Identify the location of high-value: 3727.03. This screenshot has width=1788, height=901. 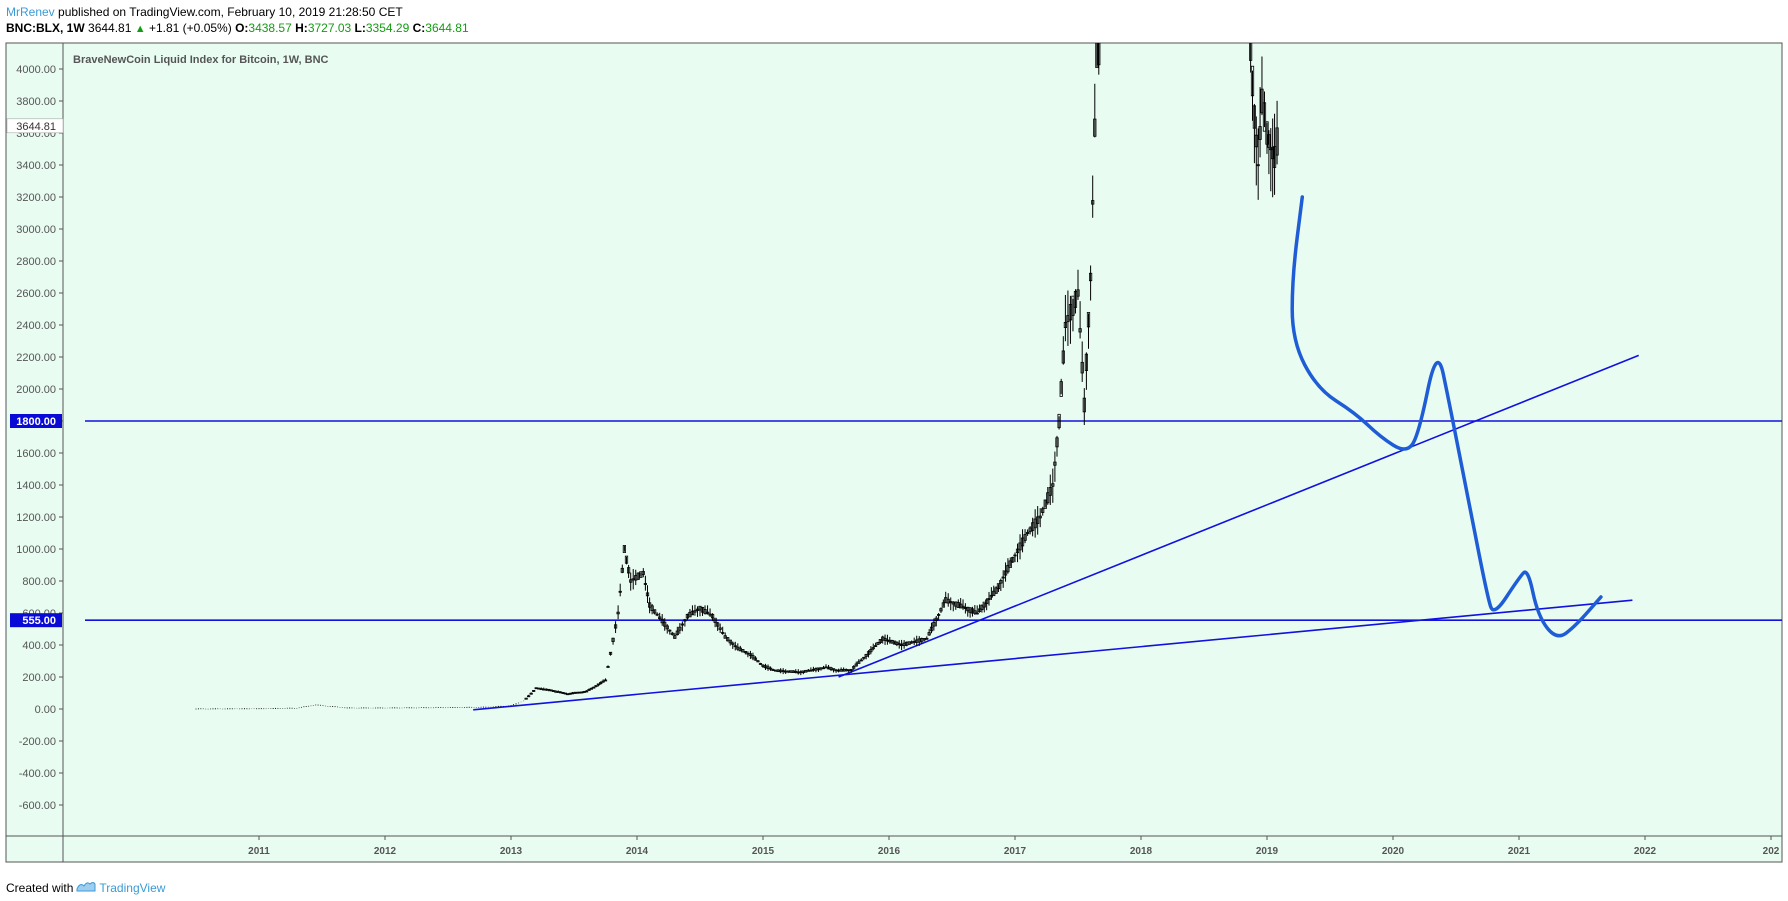
(329, 28).